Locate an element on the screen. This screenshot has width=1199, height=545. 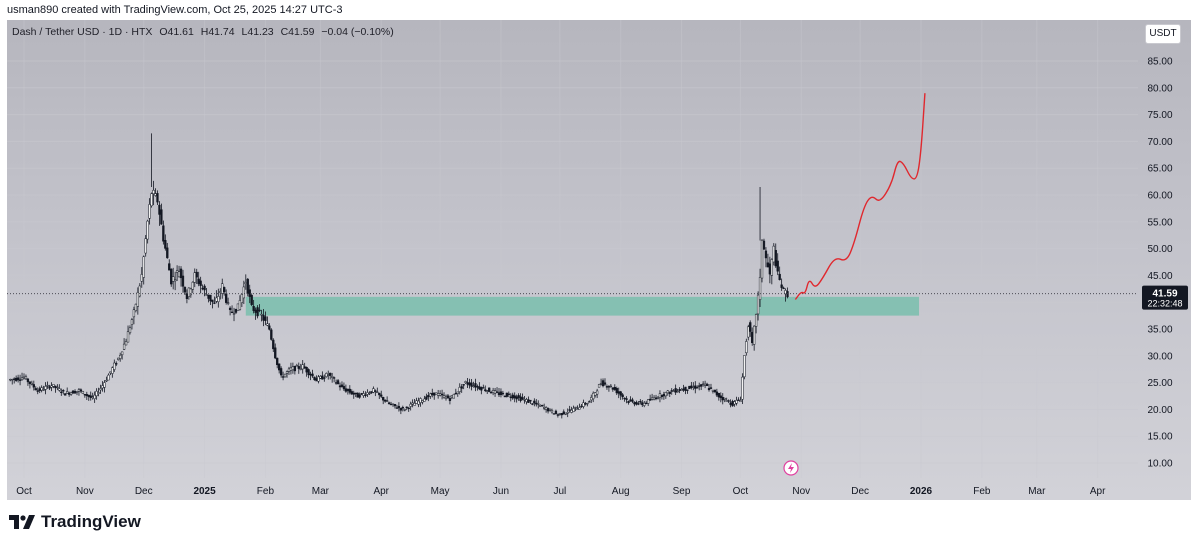
x-tick-label: 2026 is located at coordinates (921, 491).